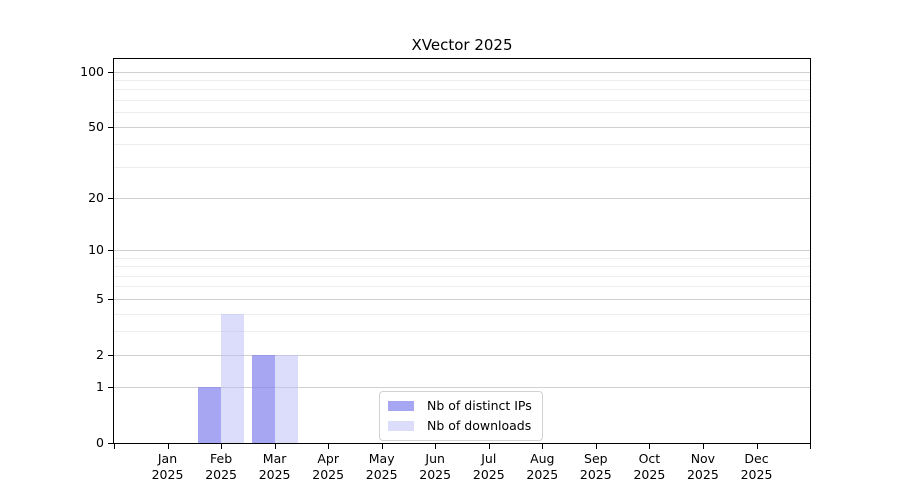  I want to click on legend-row: Nb of distinct IPs, so click(460, 405).